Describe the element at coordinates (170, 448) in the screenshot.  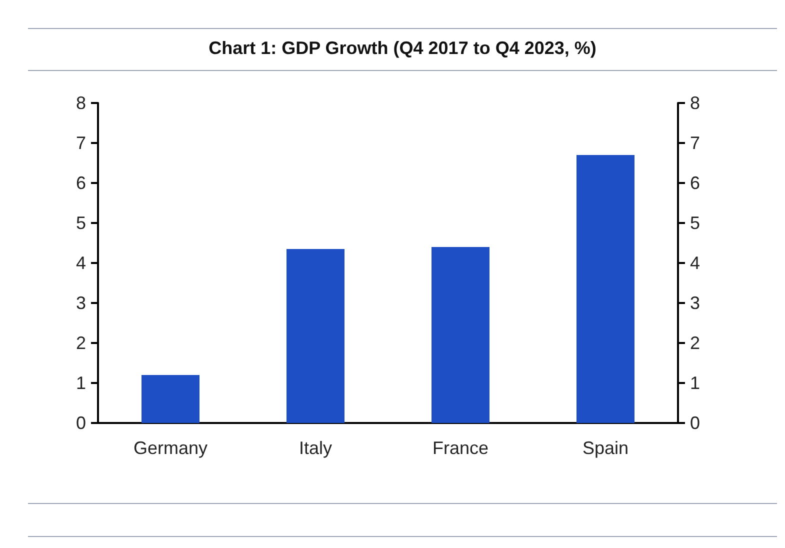
I see `x-tick-label: Germany` at that location.